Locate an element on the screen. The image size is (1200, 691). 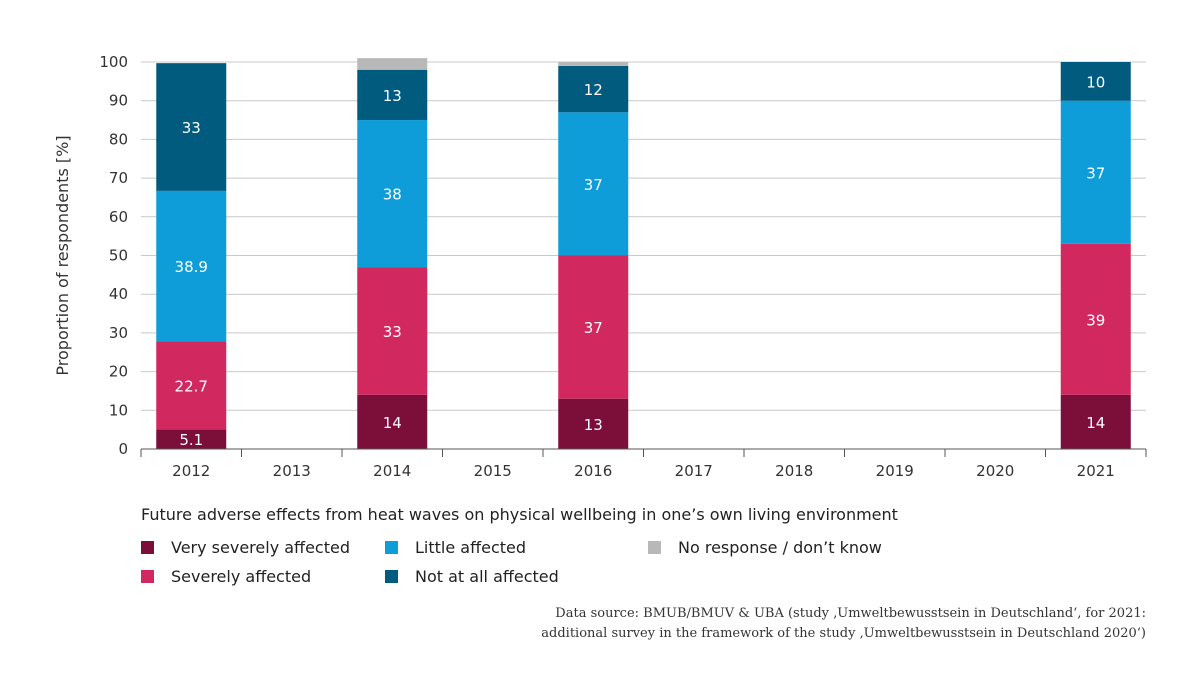
x-tick-label-2012: 2012 is located at coordinates (191, 471).